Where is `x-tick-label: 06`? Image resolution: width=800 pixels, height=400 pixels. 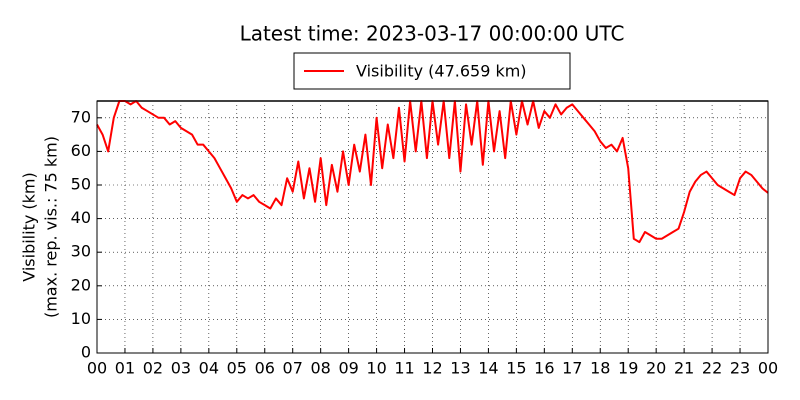 x-tick-label: 06 is located at coordinates (265, 368).